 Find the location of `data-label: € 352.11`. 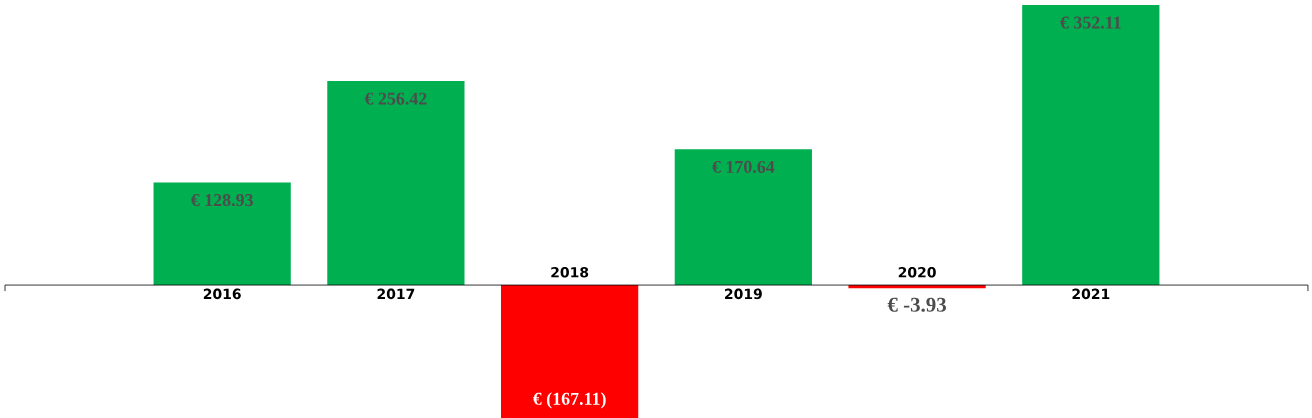

data-label: € 352.11 is located at coordinates (1090, 22).